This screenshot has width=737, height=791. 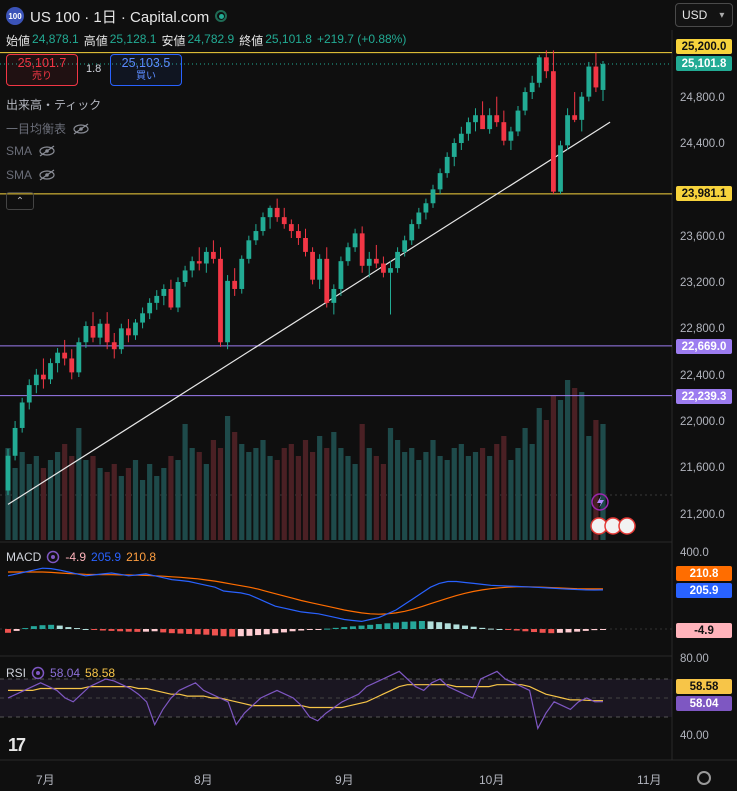 I want to click on macd-line, so click(x=305, y=595).